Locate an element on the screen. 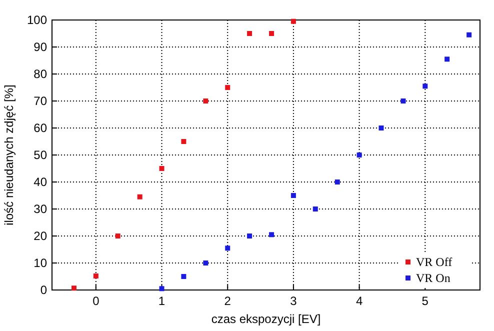  y-tick-label: 40 is located at coordinates (41, 182).